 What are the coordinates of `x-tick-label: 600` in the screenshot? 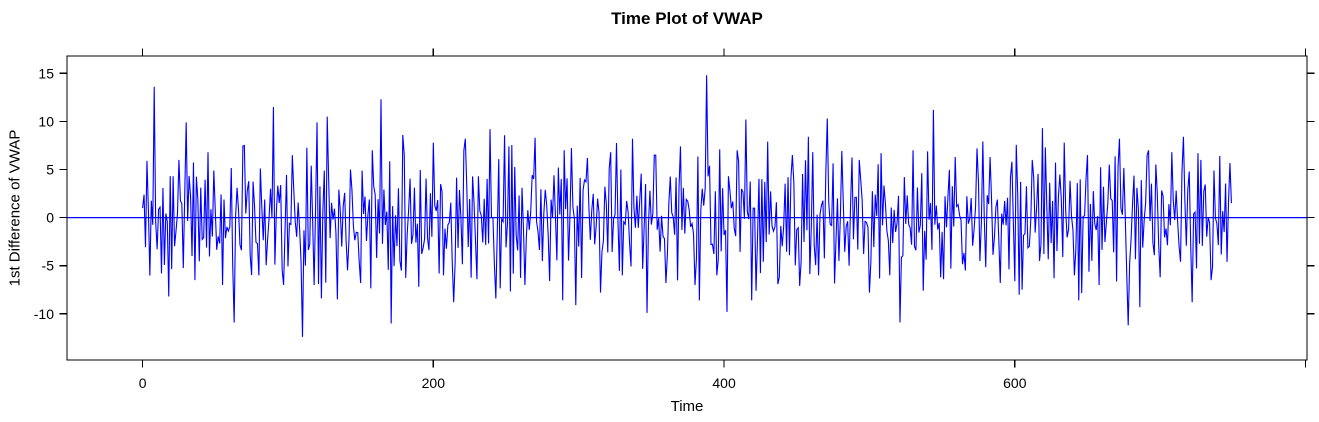 It's located at (1015, 383).